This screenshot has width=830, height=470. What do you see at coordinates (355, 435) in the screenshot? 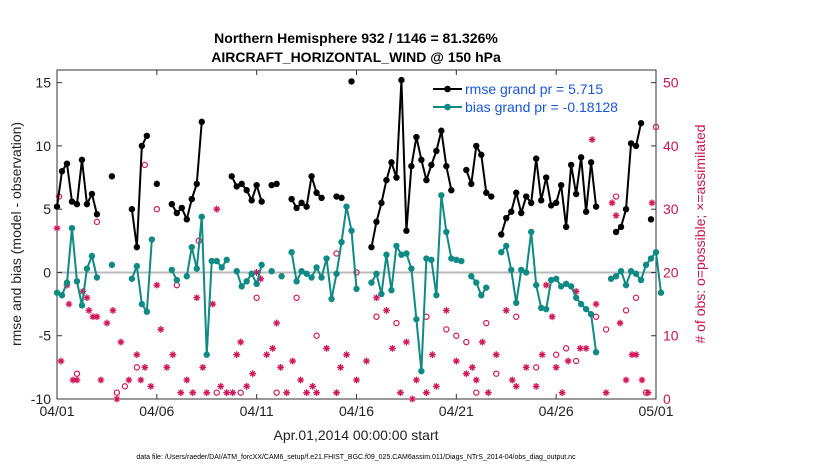
I see `x-axis-label: Apr.01,2014 00:00:00 start` at bounding box center [355, 435].